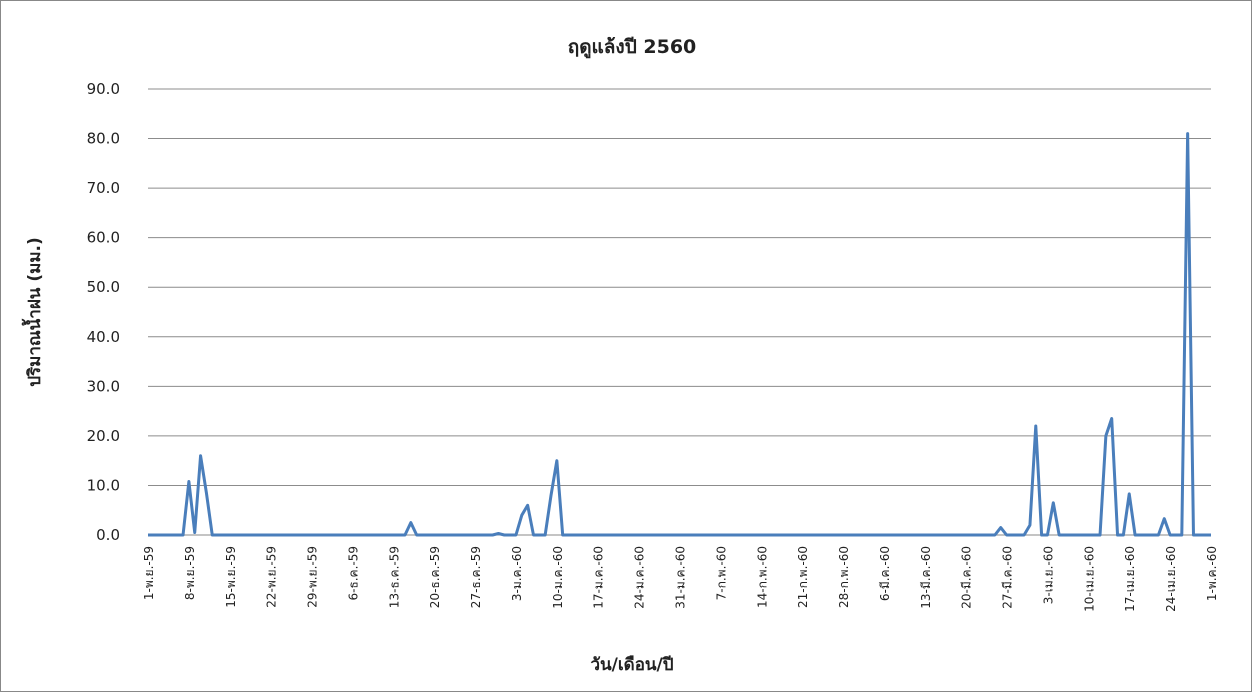 The image size is (1252, 692). What do you see at coordinates (103, 139) in the screenshot?
I see `y-tick-label: 80.0` at bounding box center [103, 139].